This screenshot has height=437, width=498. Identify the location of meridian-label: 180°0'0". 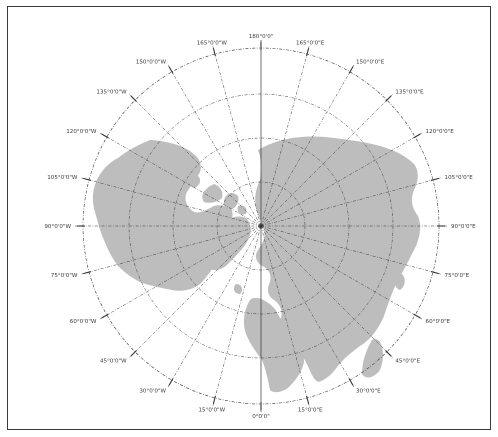
(261, 37).